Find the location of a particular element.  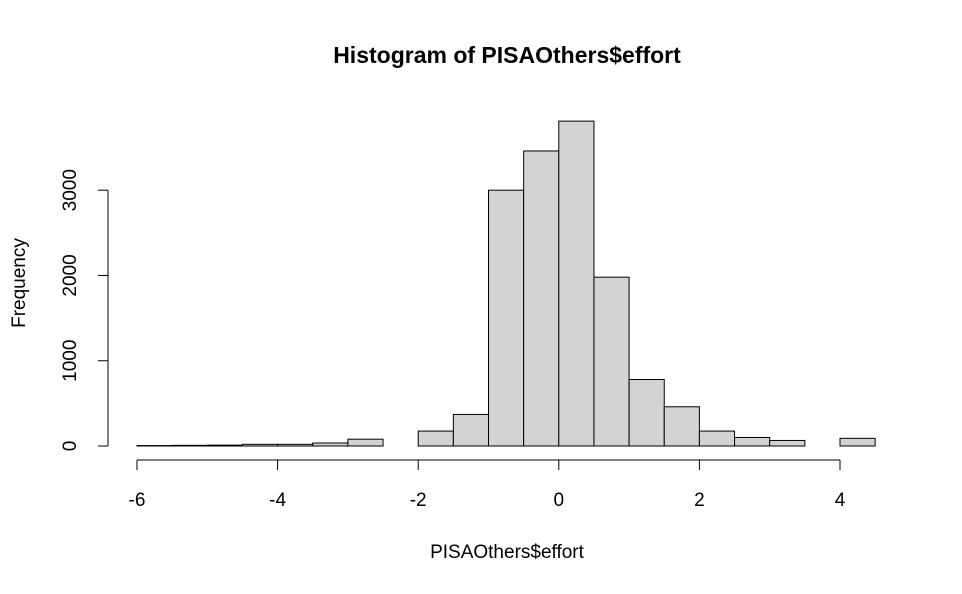

y-tick-label: 3000 is located at coordinates (70, 190).